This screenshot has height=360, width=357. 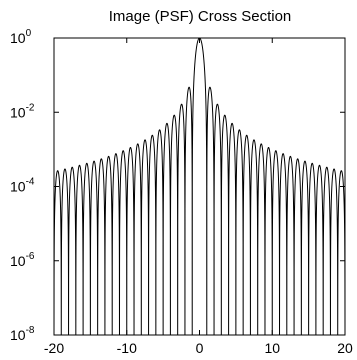 What do you see at coordinates (272, 348) in the screenshot?
I see `x-tick-label: 10` at bounding box center [272, 348].